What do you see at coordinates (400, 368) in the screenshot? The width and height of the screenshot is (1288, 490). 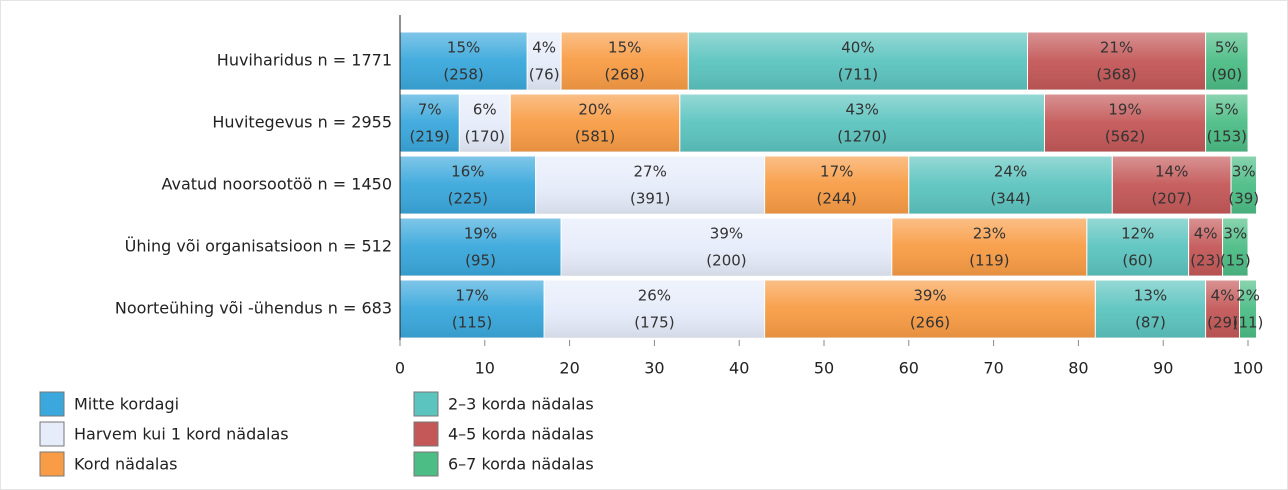 I see `x-tick-label: 0` at bounding box center [400, 368].